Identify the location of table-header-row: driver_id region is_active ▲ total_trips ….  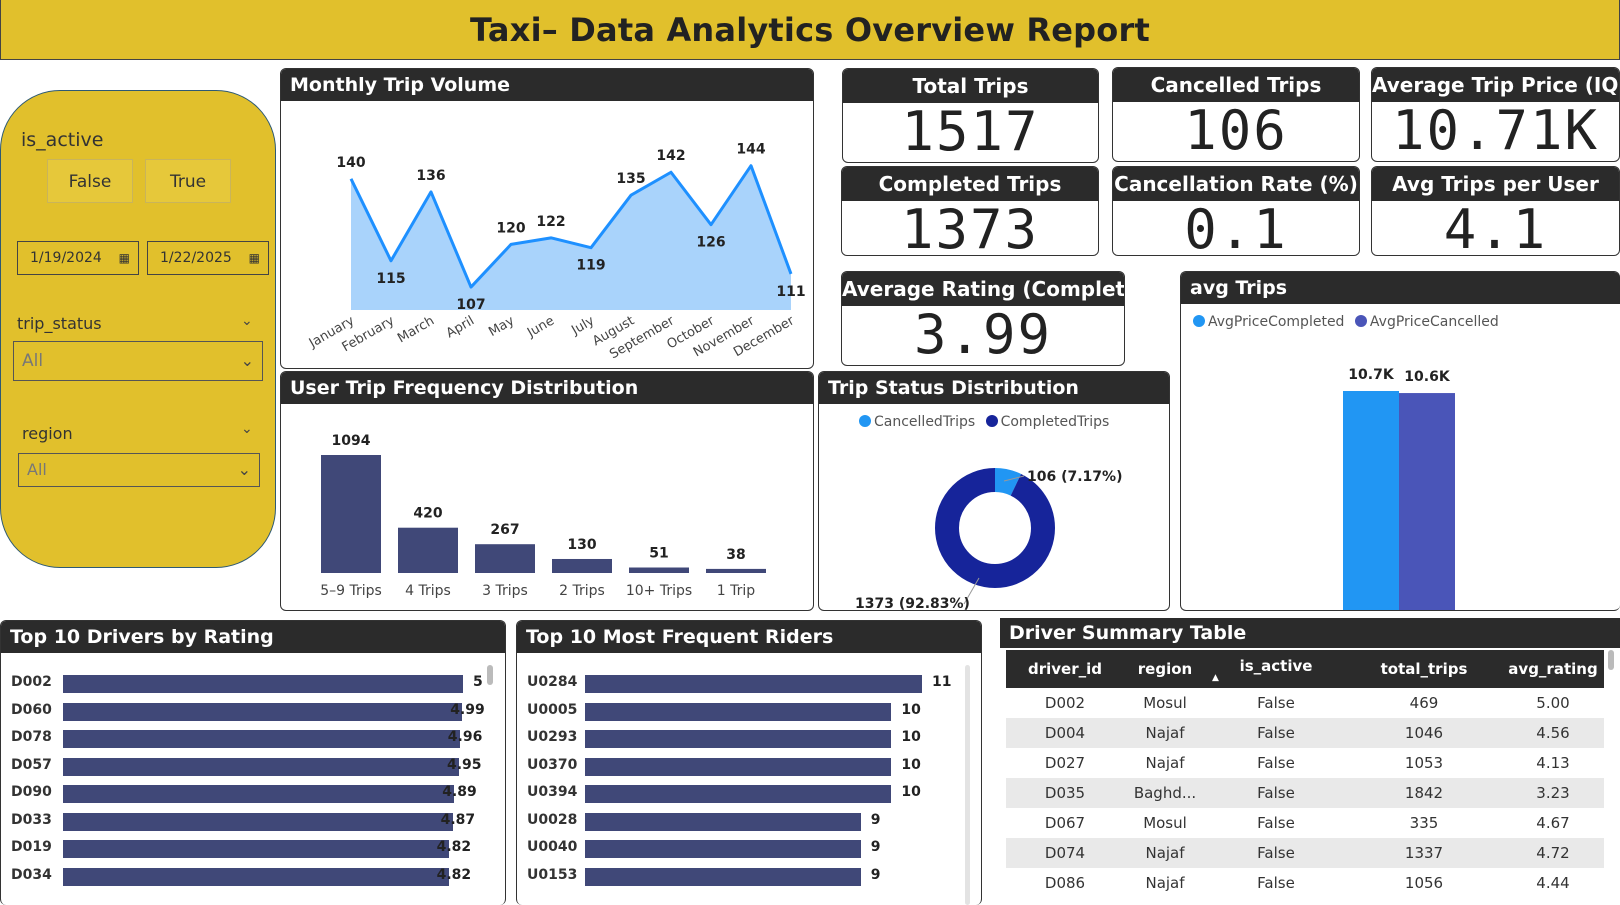
(1305, 669).